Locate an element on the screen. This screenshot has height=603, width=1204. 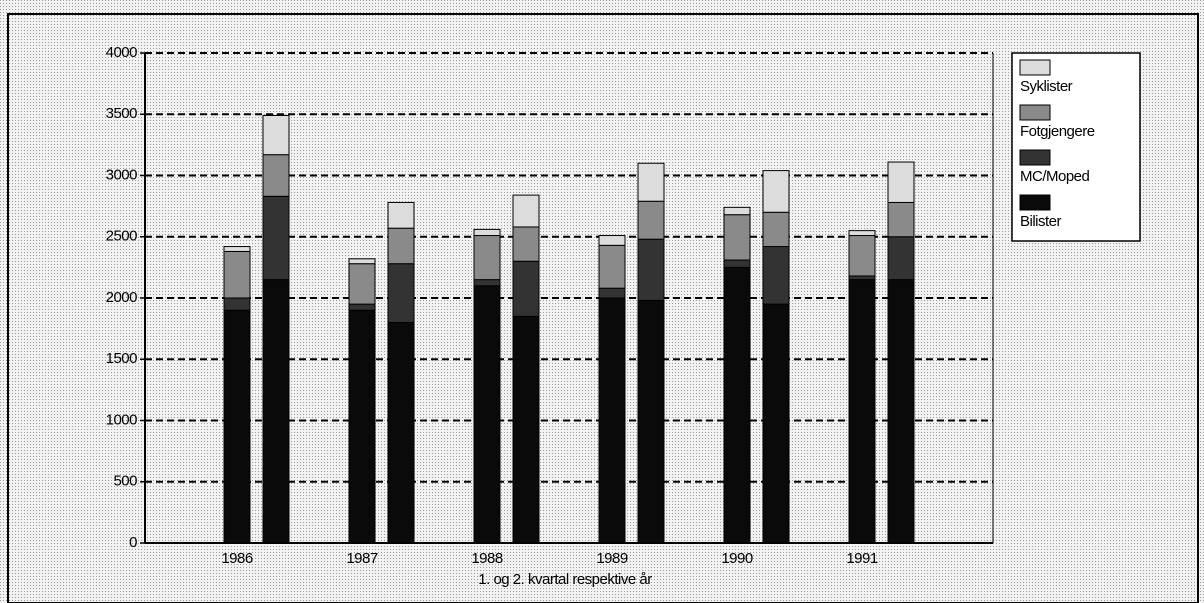
y-tick-label: 3000 is located at coordinates (122, 174).